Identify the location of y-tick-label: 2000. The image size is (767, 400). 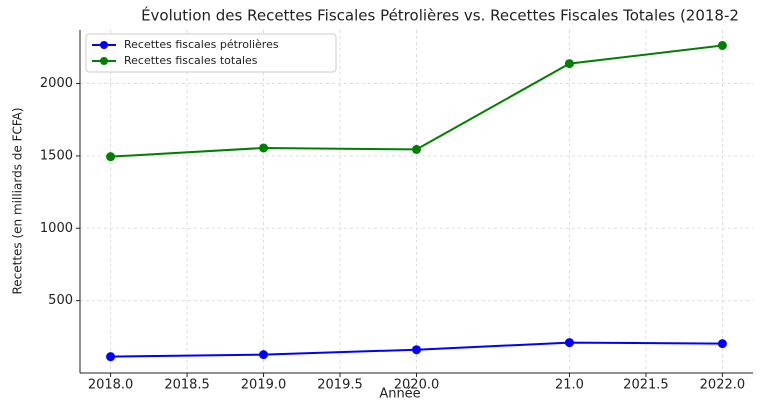
(56, 83).